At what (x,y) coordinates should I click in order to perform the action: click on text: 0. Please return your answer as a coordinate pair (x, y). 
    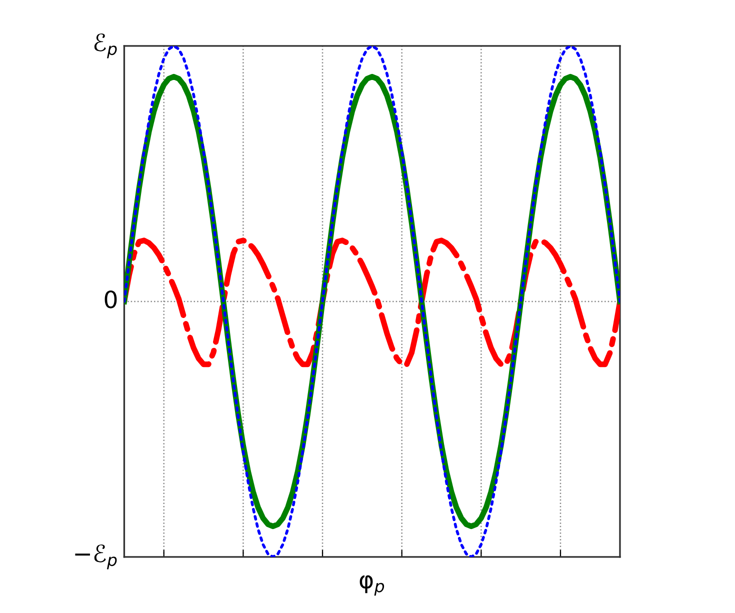
    Looking at the image, I should click on (110, 299).